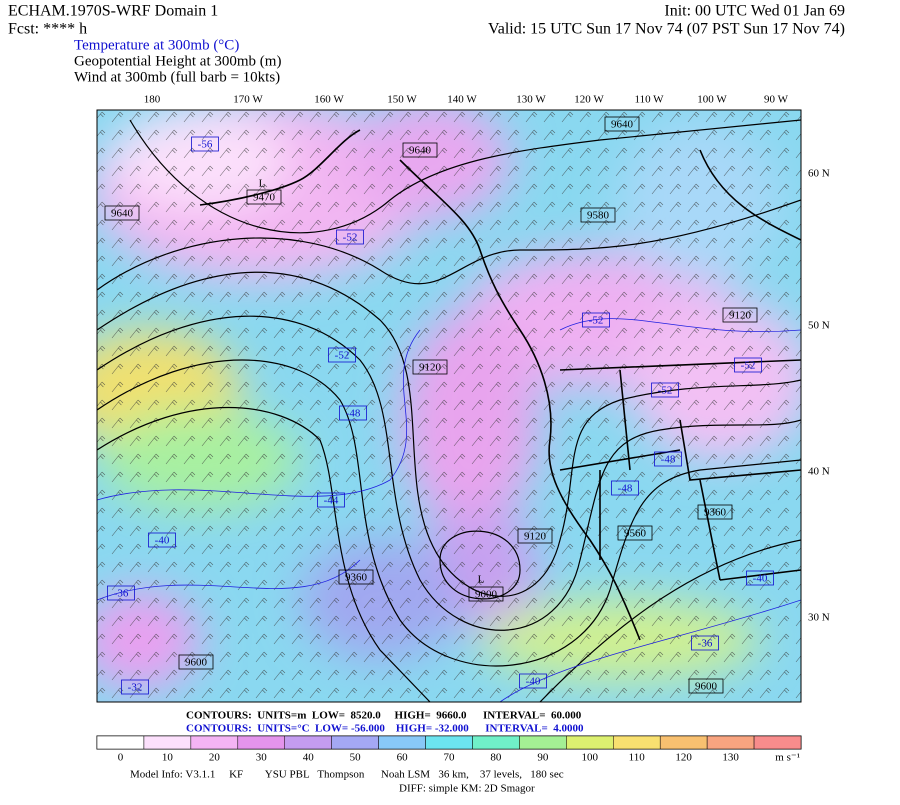 This screenshot has width=900, height=805. I want to click on longitude-label: 160 W, so click(329, 100).